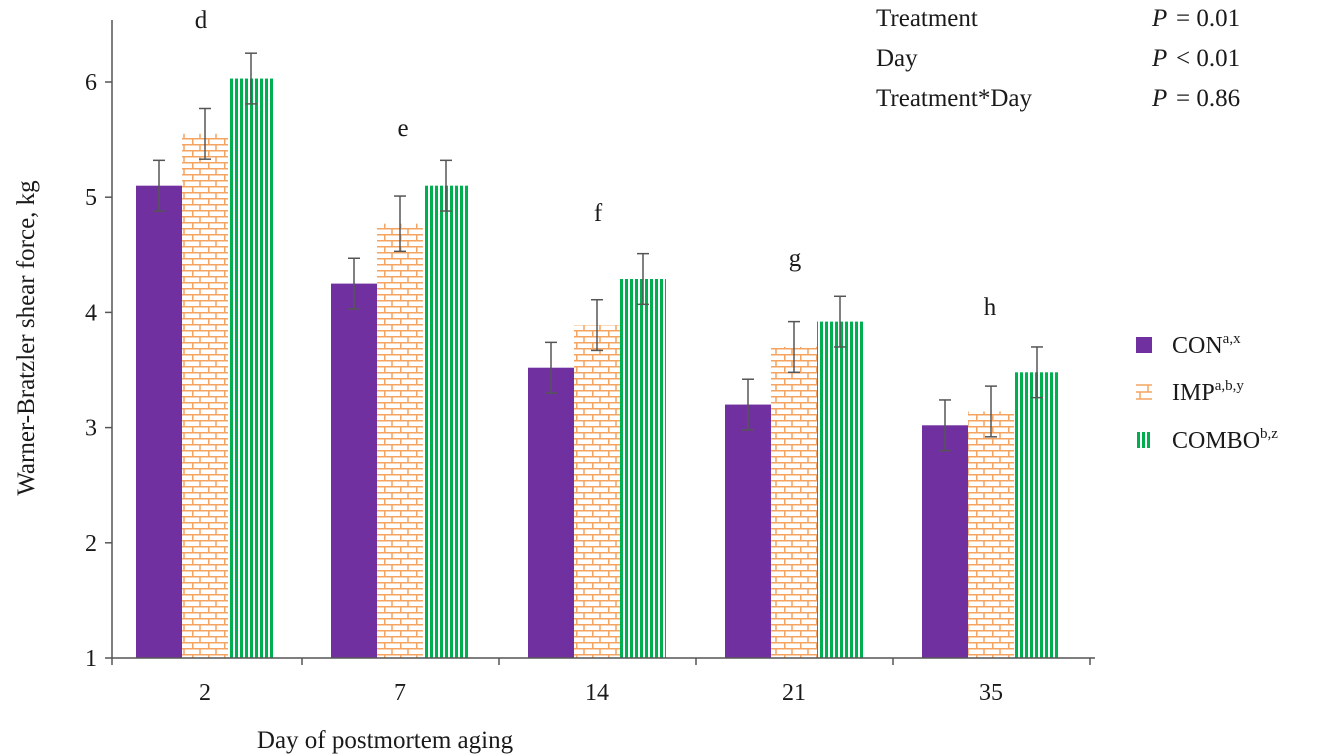  I want to click on legend-label: CONa,x, so click(1206, 345).